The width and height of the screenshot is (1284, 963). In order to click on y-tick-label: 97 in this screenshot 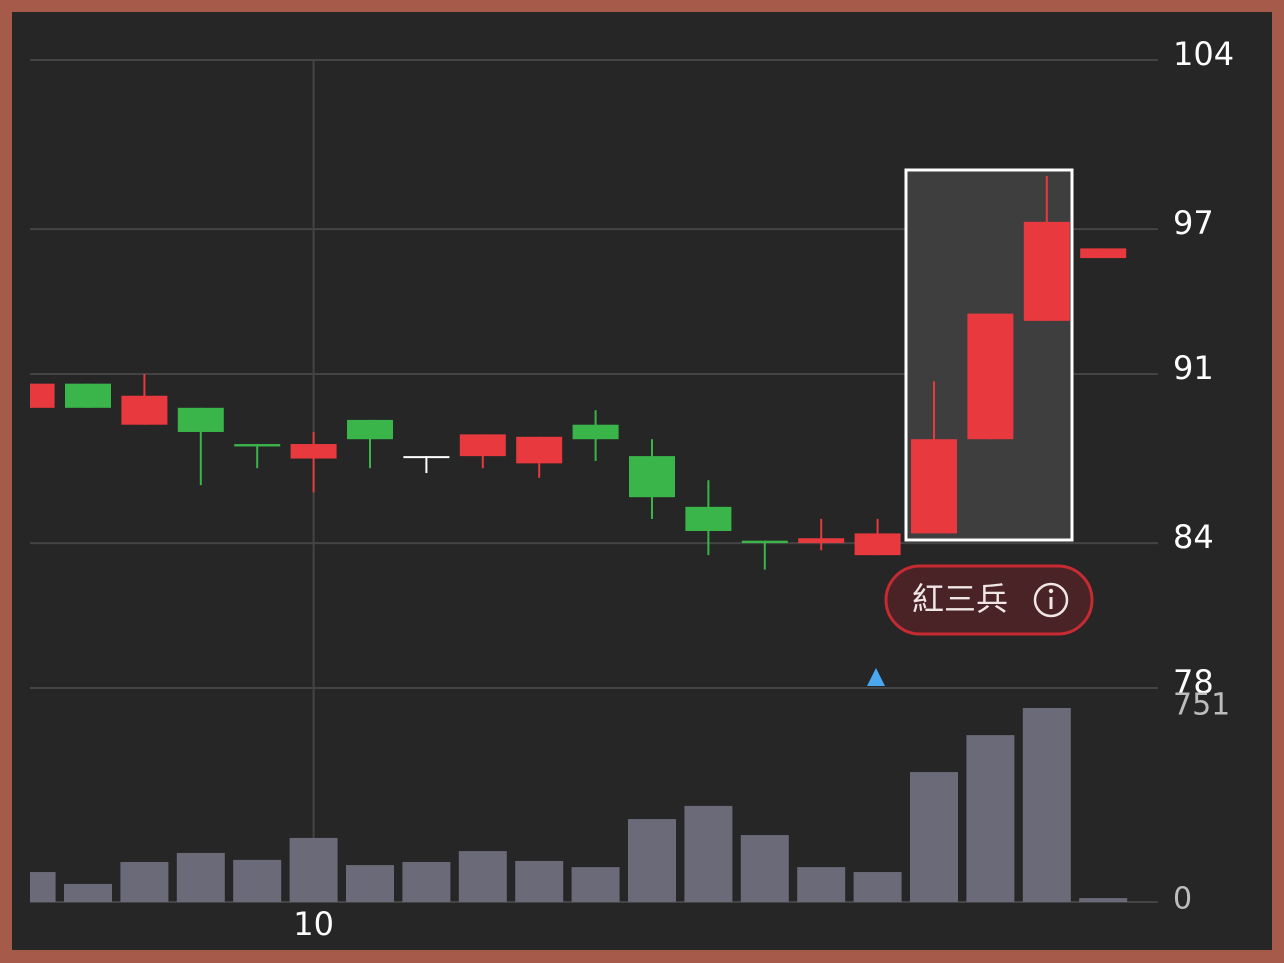, I will do `click(1193, 223)`.